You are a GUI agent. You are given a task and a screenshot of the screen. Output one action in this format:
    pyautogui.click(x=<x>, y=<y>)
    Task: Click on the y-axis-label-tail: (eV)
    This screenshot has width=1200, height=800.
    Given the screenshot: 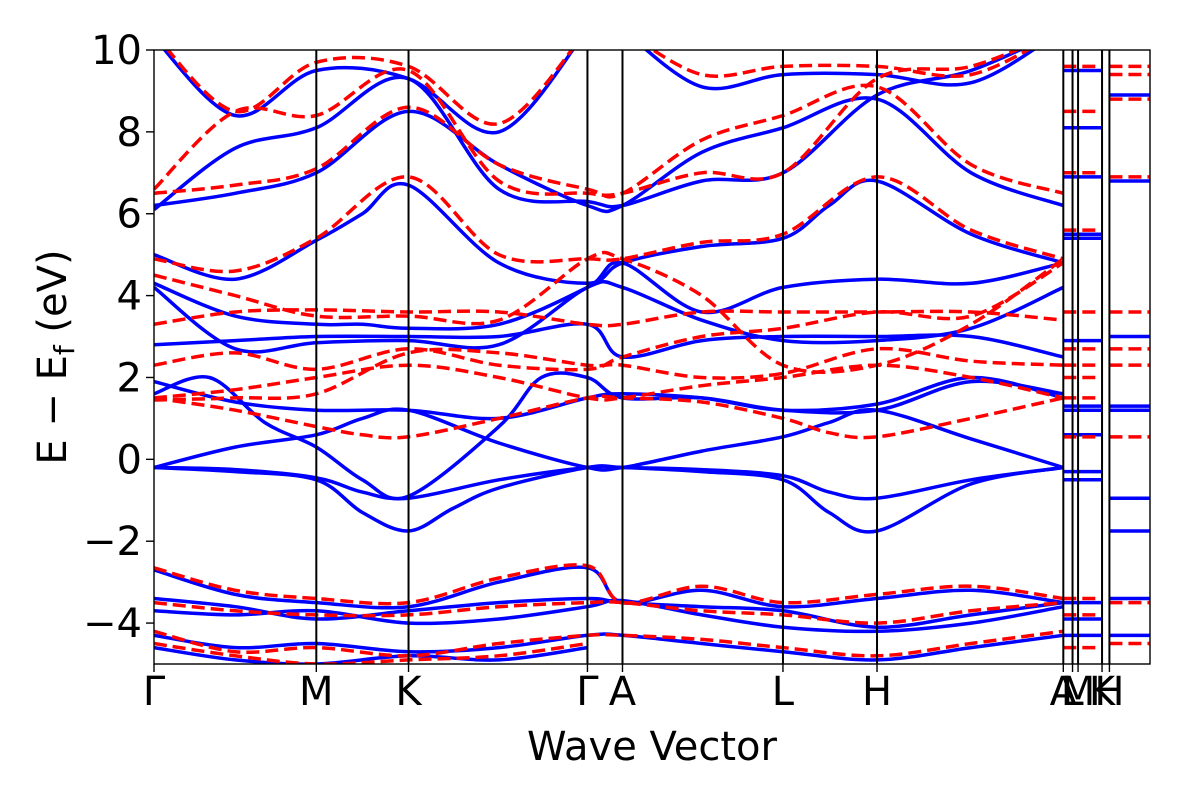 What is the action you would take?
    pyautogui.click(x=53, y=297)
    